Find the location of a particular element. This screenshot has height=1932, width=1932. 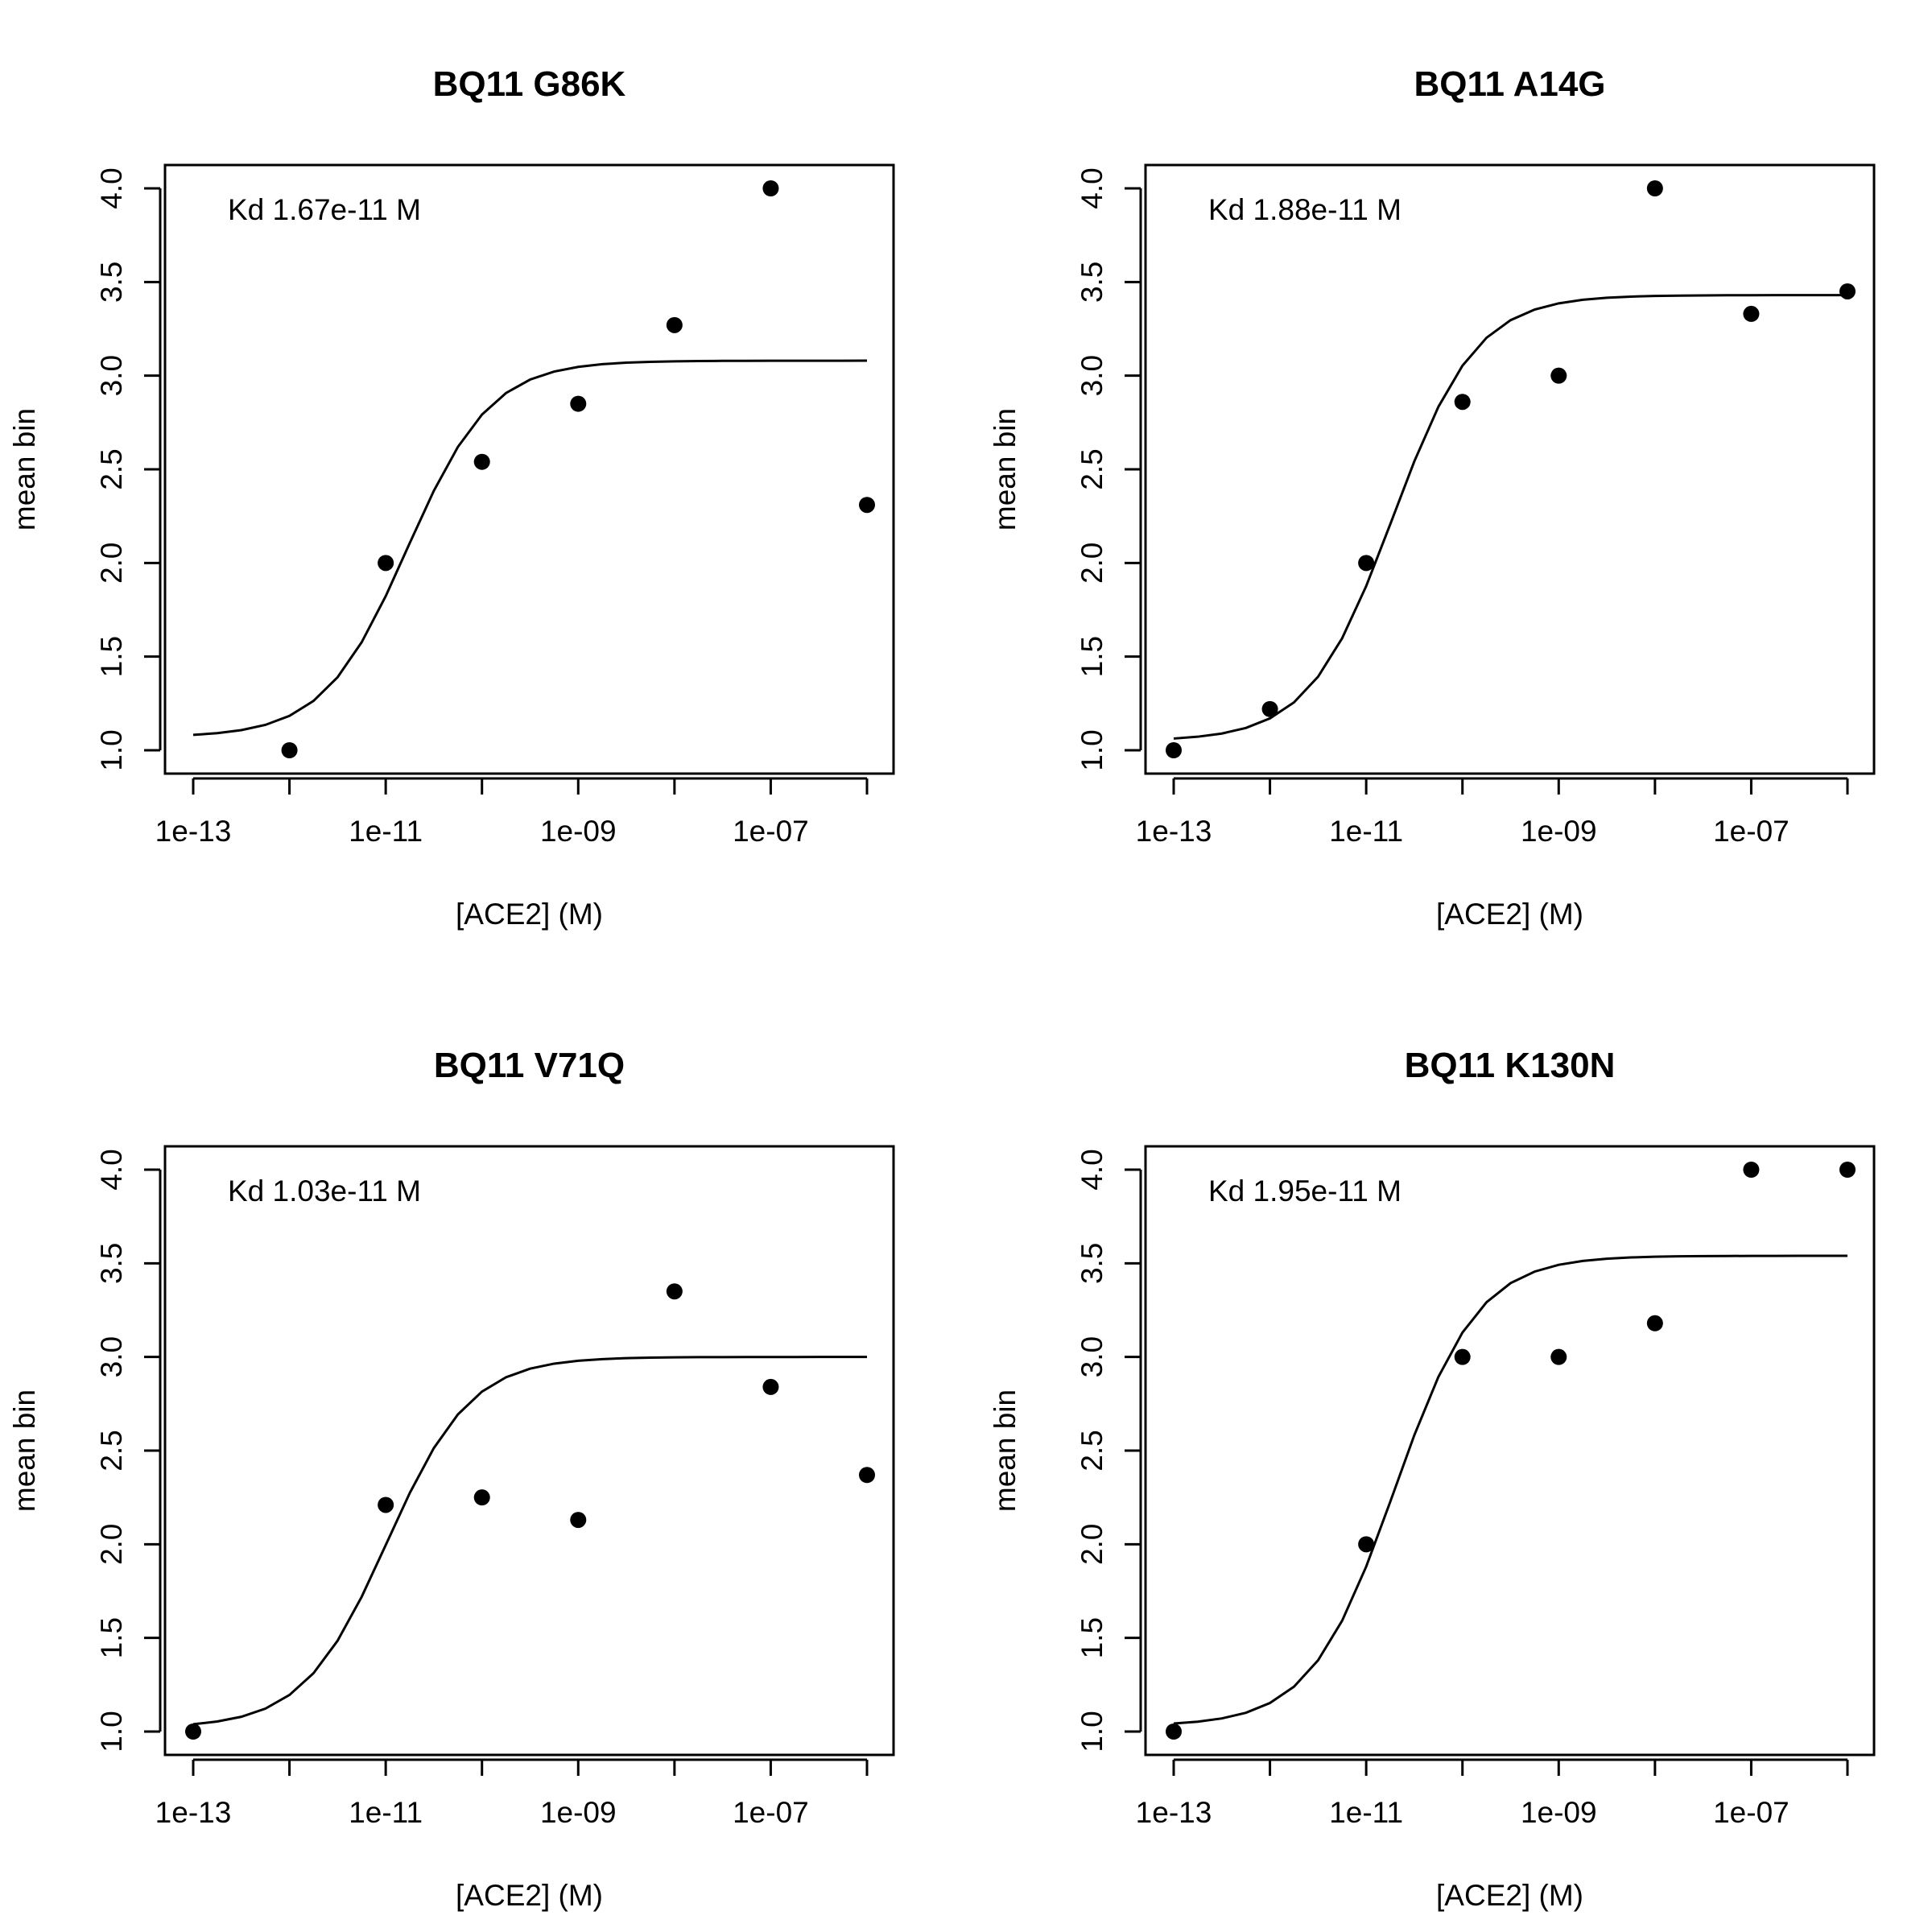

kd-annotation: Kd 1.03e-11 M is located at coordinates (324, 1191).